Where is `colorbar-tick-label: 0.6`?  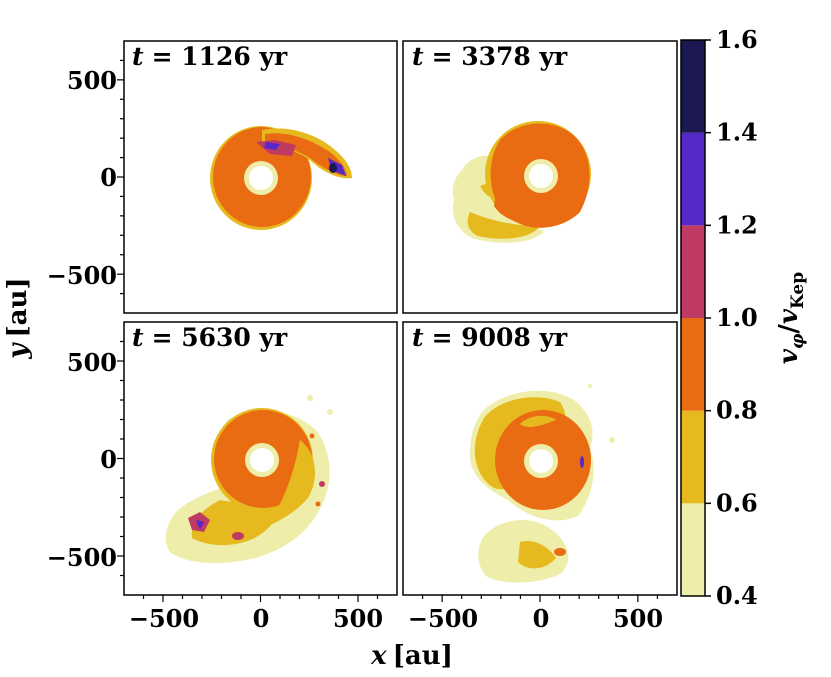
colorbar-tick-label: 0.6 is located at coordinates (737, 502).